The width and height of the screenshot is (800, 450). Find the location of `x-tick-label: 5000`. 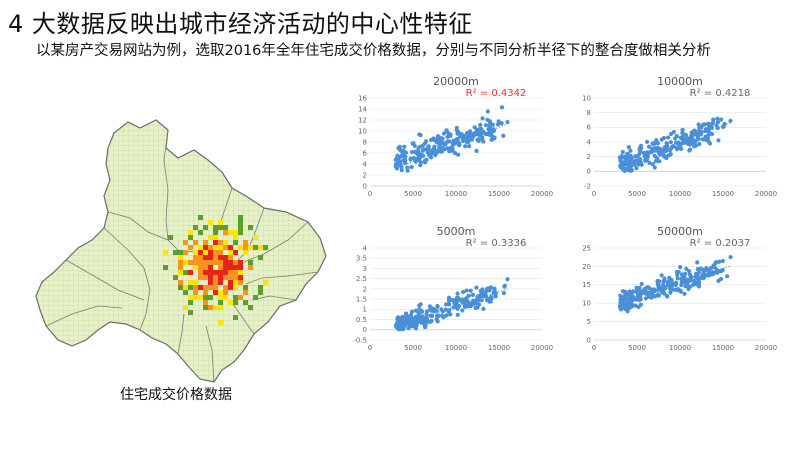

x-tick-label: 5000 is located at coordinates (637, 348).